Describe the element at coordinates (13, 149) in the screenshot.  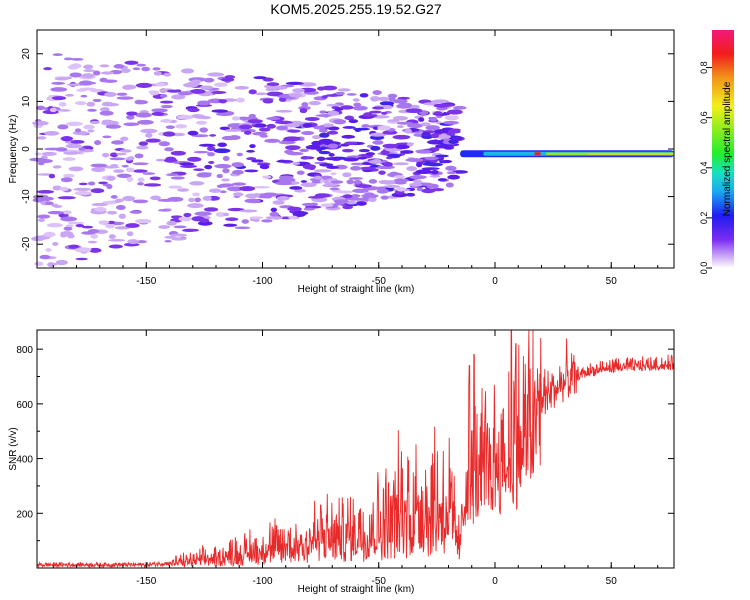
I see `spectrogram-ylabel: Frequency (Hz)` at that location.